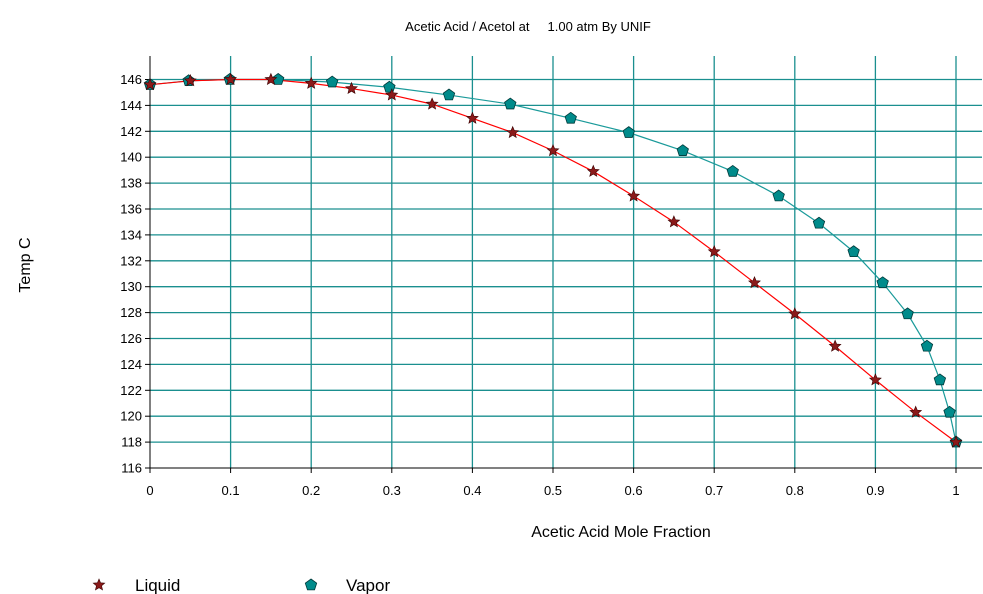 The width and height of the screenshot is (983, 594). I want to click on x-tick-label: 1, so click(955, 490).